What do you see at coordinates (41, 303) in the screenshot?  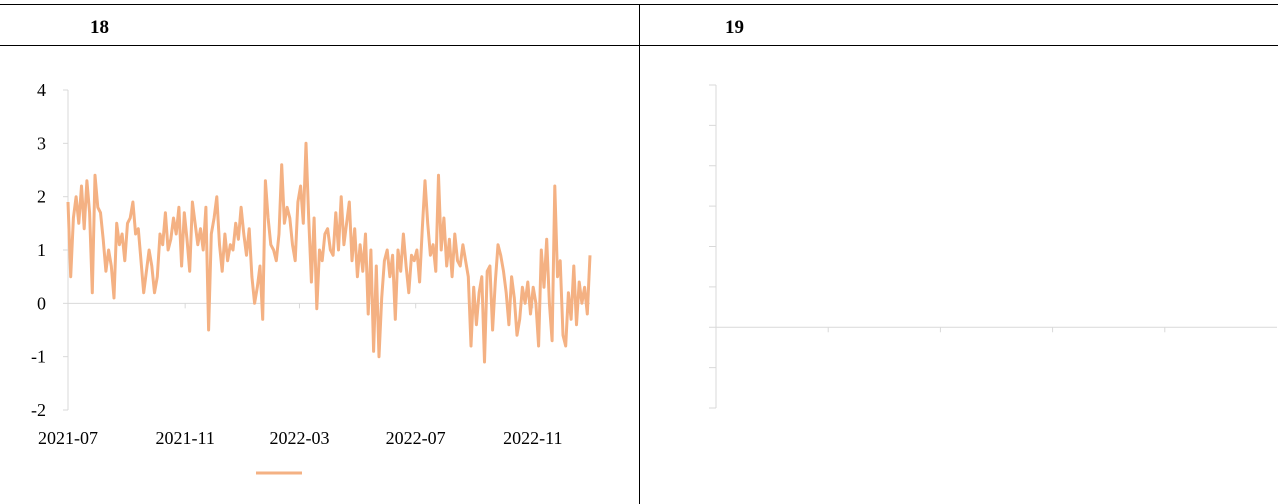 I see `y-tick-label: 0` at bounding box center [41, 303].